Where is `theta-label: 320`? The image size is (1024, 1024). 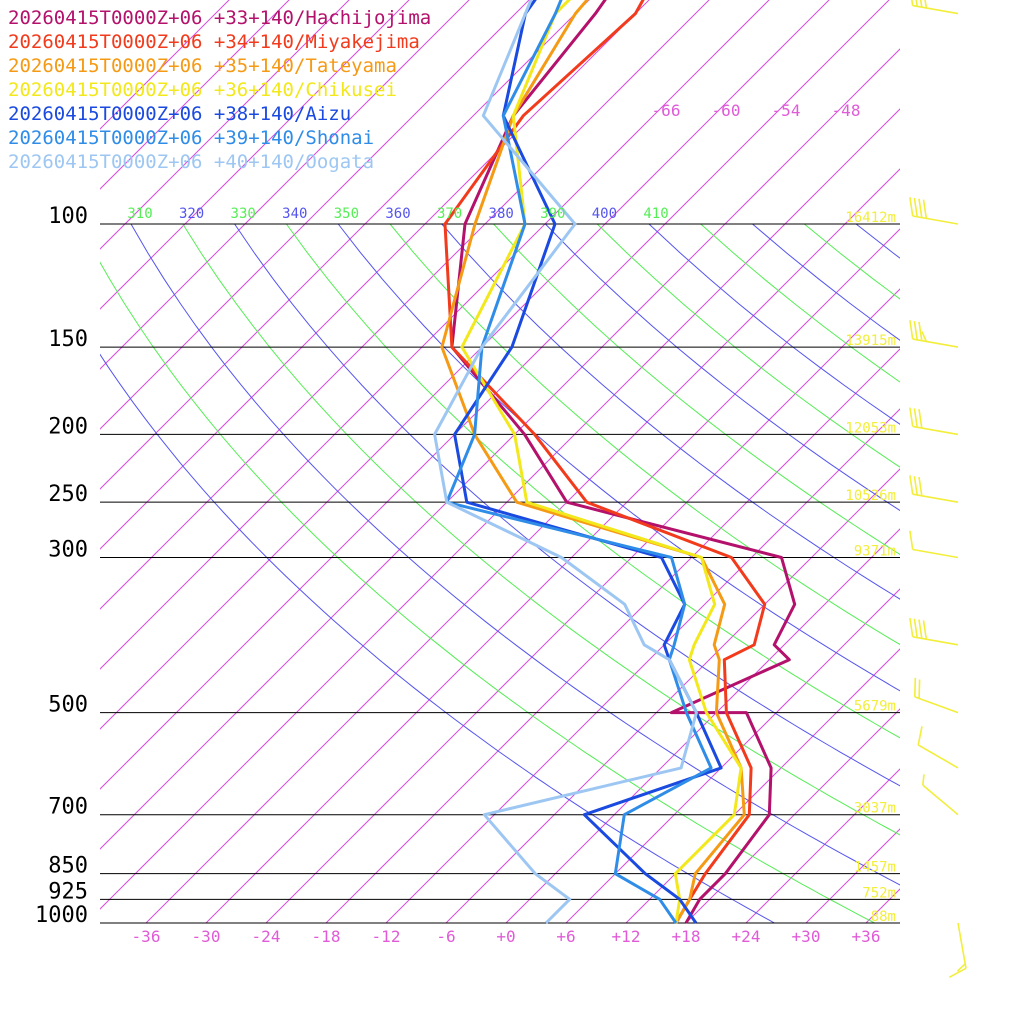 theta-label: 320 is located at coordinates (191, 214).